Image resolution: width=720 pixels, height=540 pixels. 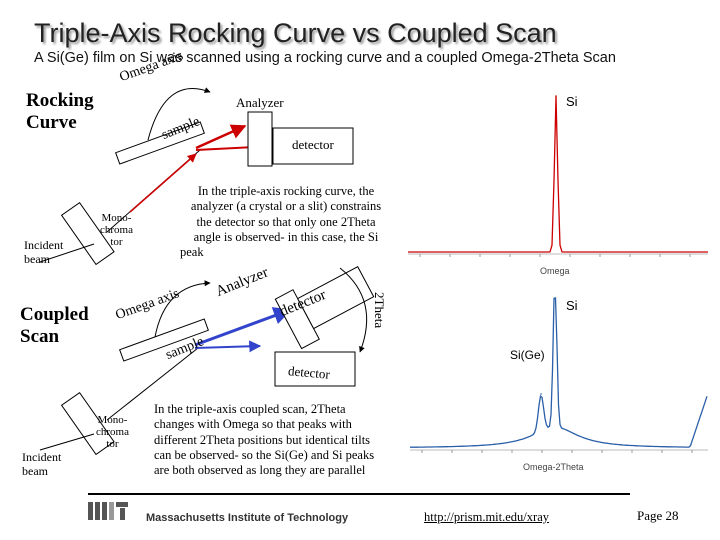 I want to click on incident-beam-line1-top: Incident, so click(x=44, y=245).